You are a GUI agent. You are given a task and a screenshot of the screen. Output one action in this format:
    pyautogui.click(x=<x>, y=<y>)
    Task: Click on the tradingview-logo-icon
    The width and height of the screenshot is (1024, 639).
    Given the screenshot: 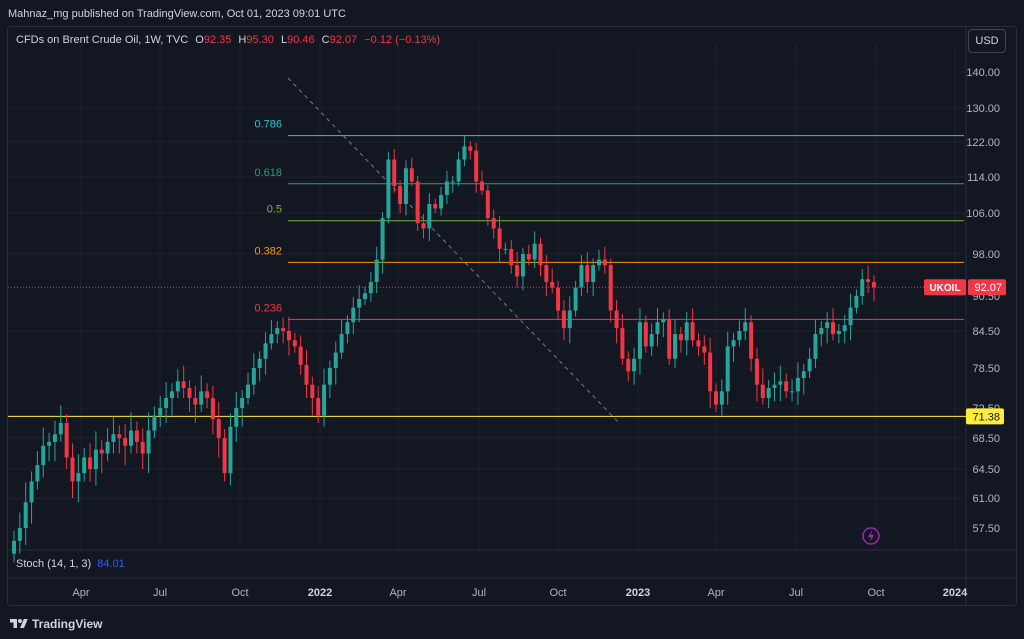 What is the action you would take?
    pyautogui.click(x=19, y=623)
    